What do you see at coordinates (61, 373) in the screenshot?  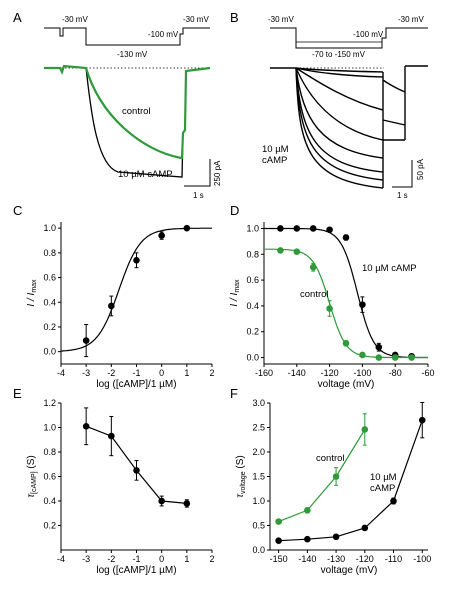 I see `chart-c-x-tick-label: -4` at bounding box center [61, 373].